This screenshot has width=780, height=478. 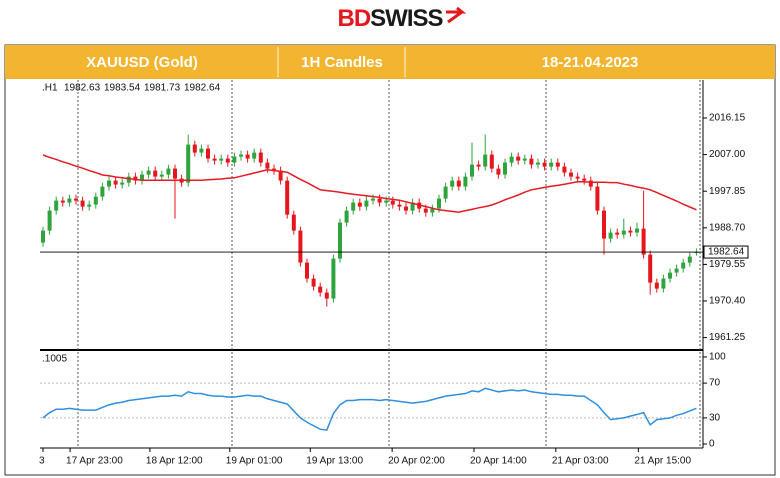 What do you see at coordinates (590, 62) in the screenshot?
I see `dates: 18-21.04.2023` at bounding box center [590, 62].